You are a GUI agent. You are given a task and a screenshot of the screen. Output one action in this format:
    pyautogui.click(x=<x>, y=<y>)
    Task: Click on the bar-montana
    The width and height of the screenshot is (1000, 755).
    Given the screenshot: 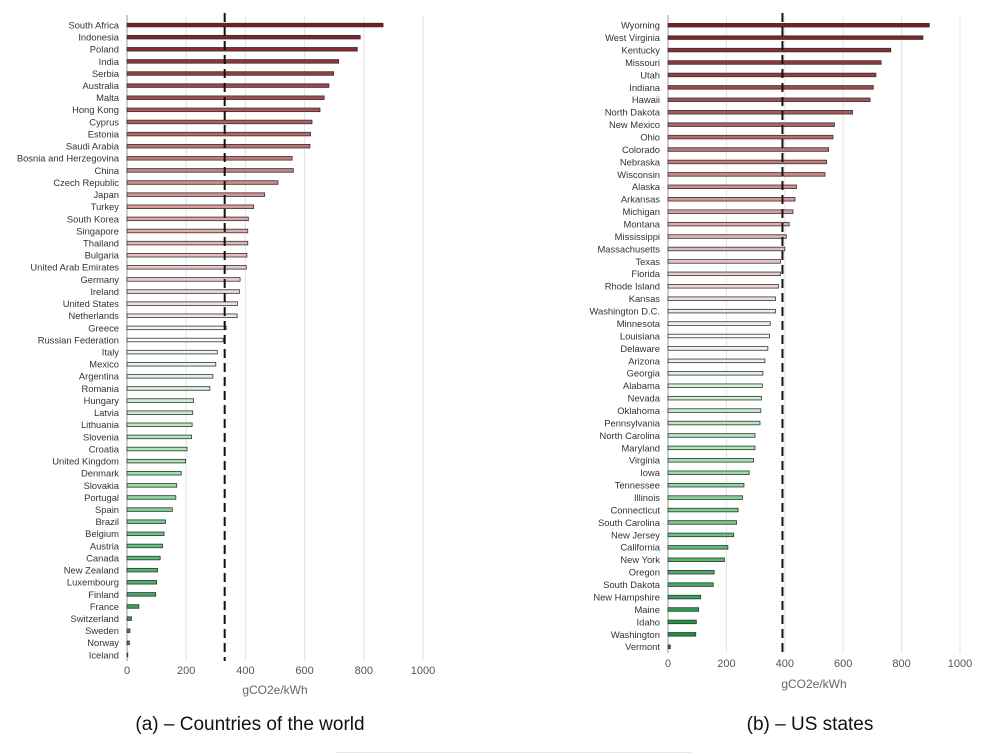 What is the action you would take?
    pyautogui.click(x=728, y=224)
    